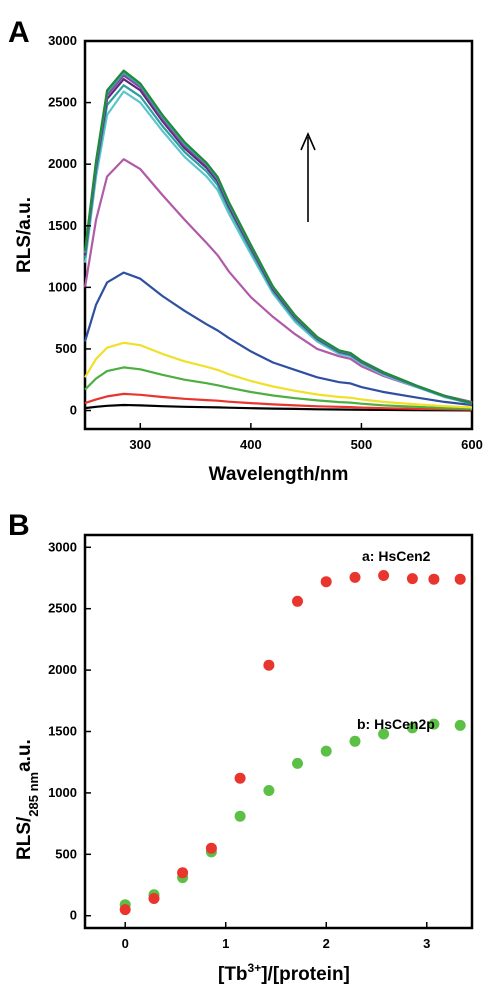 This screenshot has width=486, height=988. I want to click on panel-b-ytick-label: 2500, so click(62, 608).